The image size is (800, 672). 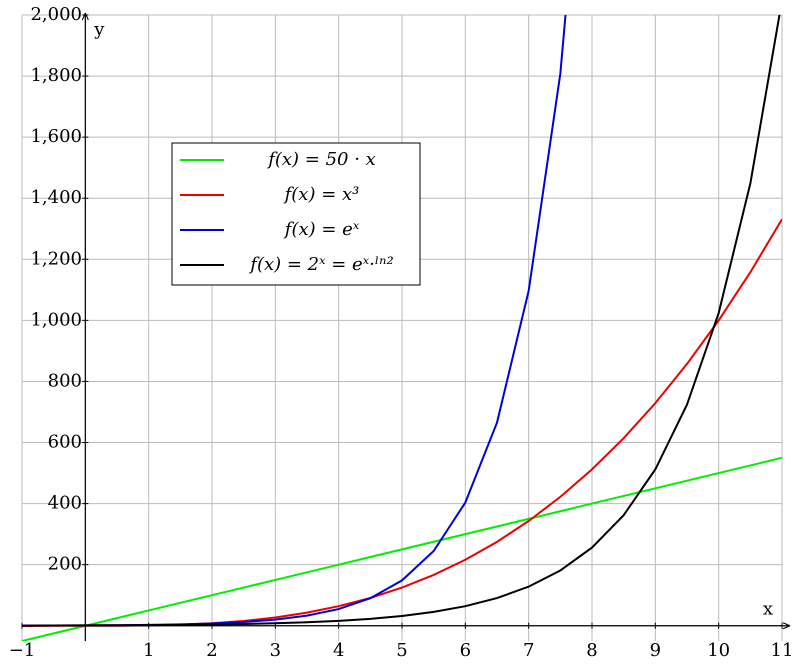 What do you see at coordinates (338, 650) in the screenshot?
I see `x-tick-label: 4` at bounding box center [338, 650].